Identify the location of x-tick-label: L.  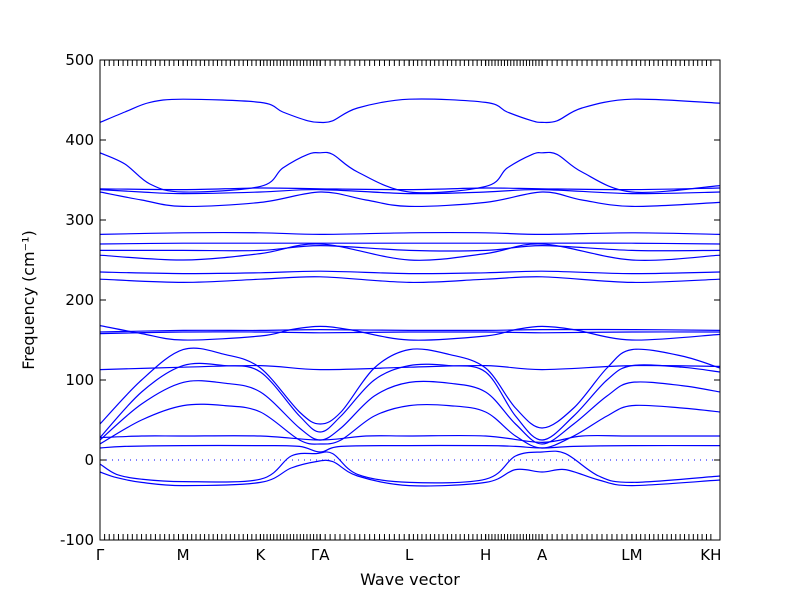
(409, 555).